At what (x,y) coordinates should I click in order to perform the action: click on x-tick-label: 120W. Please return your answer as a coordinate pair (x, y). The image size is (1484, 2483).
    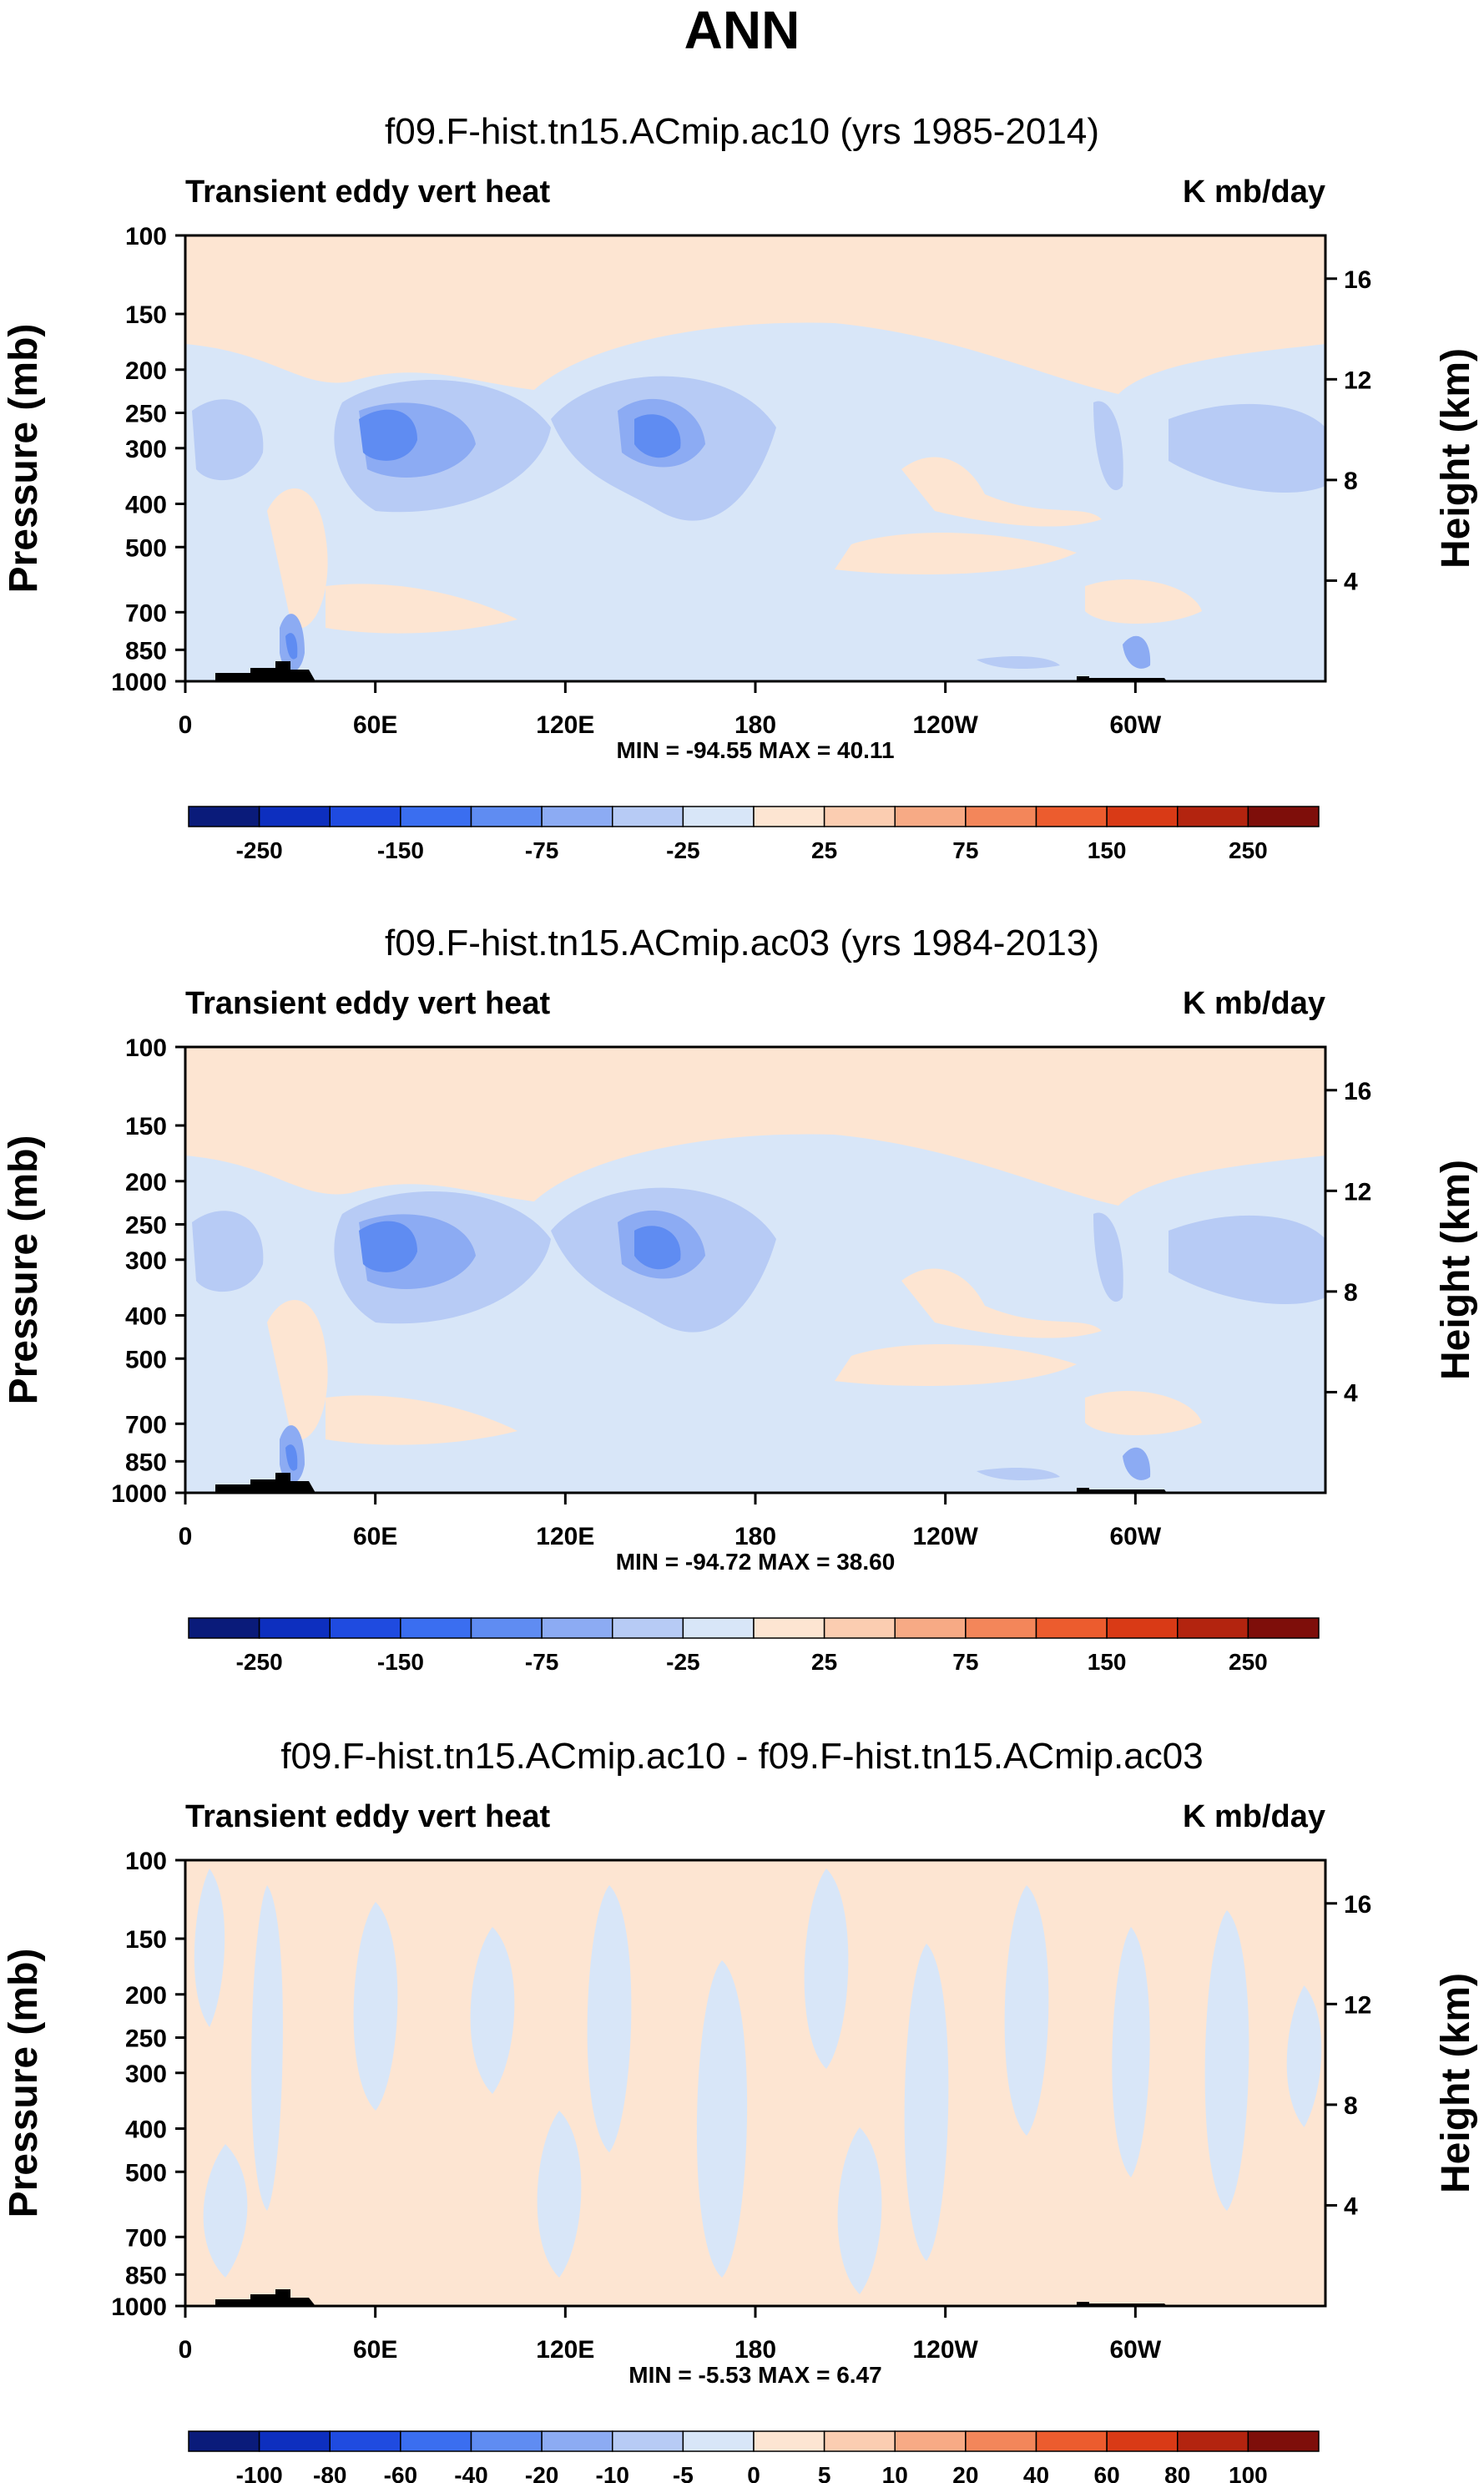
    Looking at the image, I should click on (945, 1536).